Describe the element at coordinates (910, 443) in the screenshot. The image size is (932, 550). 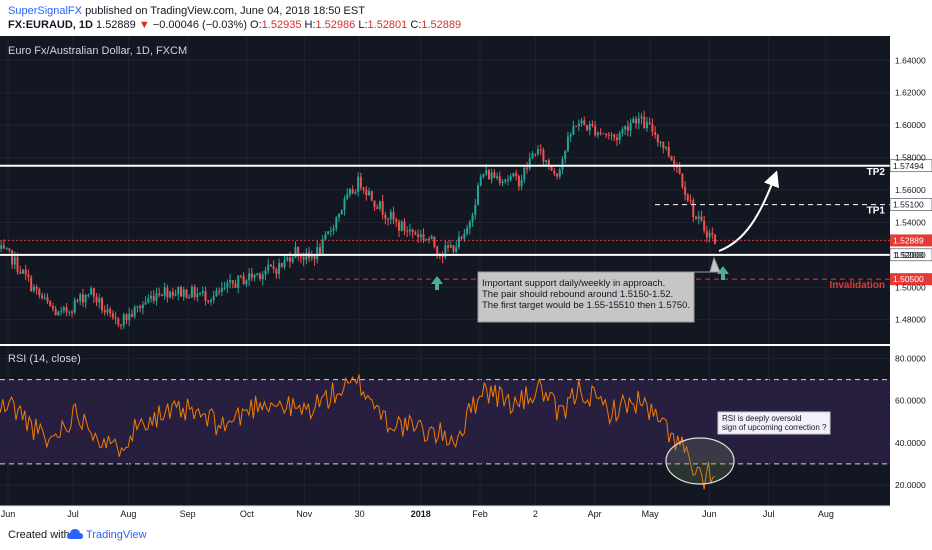
I see `rsi-tick-label: 40.0000` at that location.